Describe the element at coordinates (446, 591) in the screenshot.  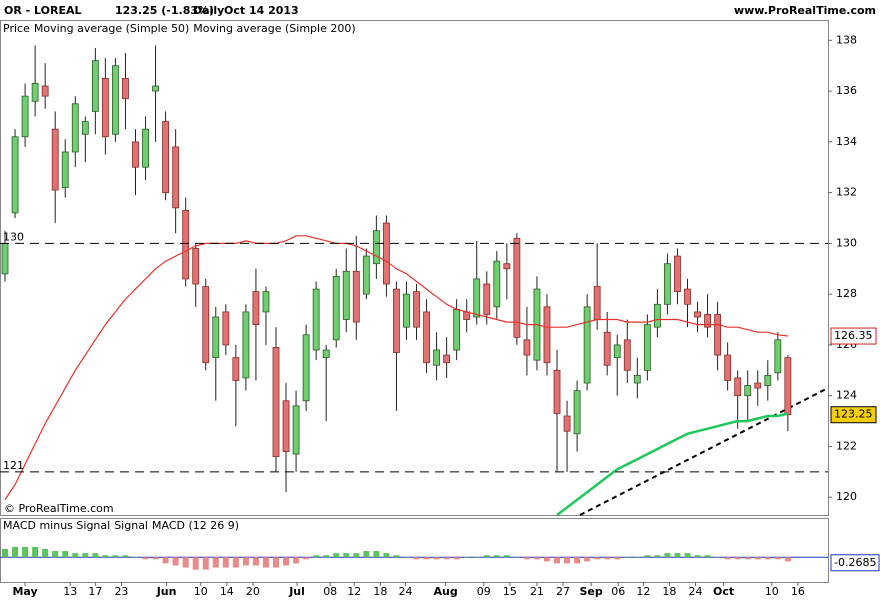
I see `x-tick-label: Aug` at that location.